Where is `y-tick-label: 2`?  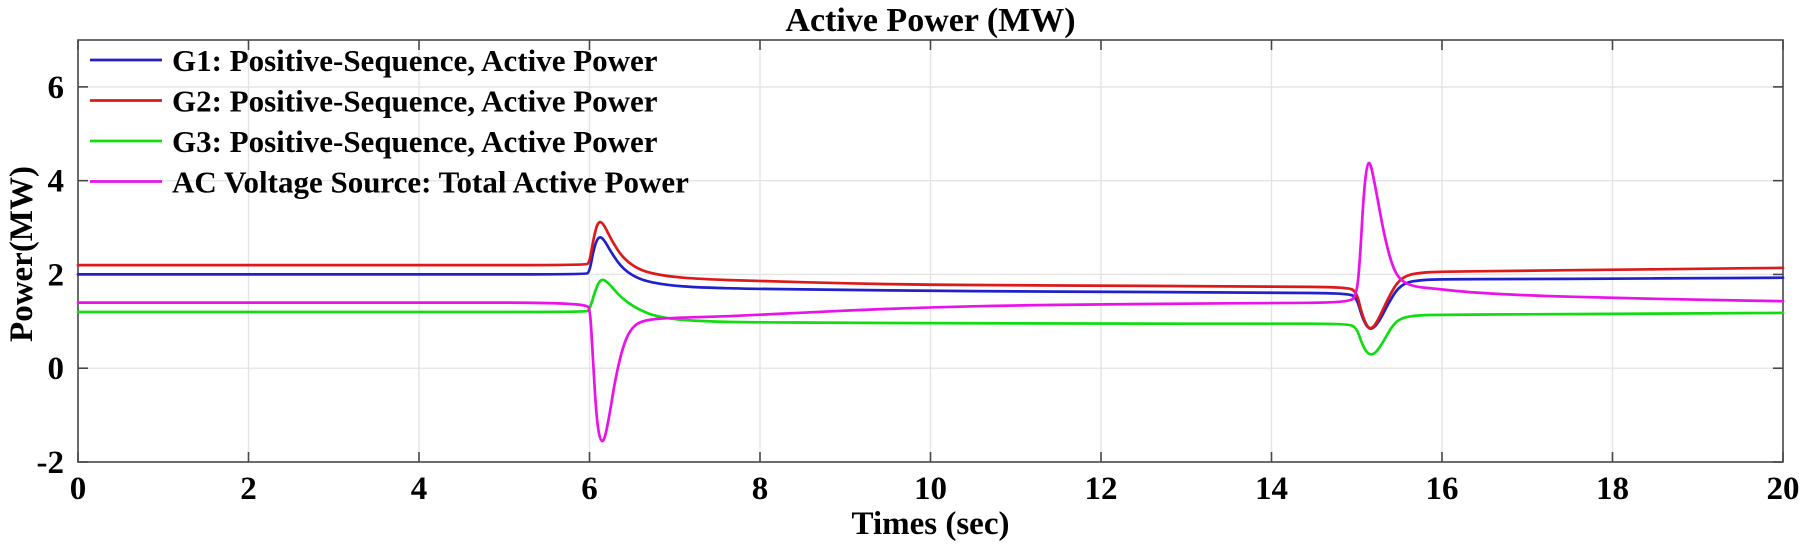 y-tick-label: 2 is located at coordinates (56, 275).